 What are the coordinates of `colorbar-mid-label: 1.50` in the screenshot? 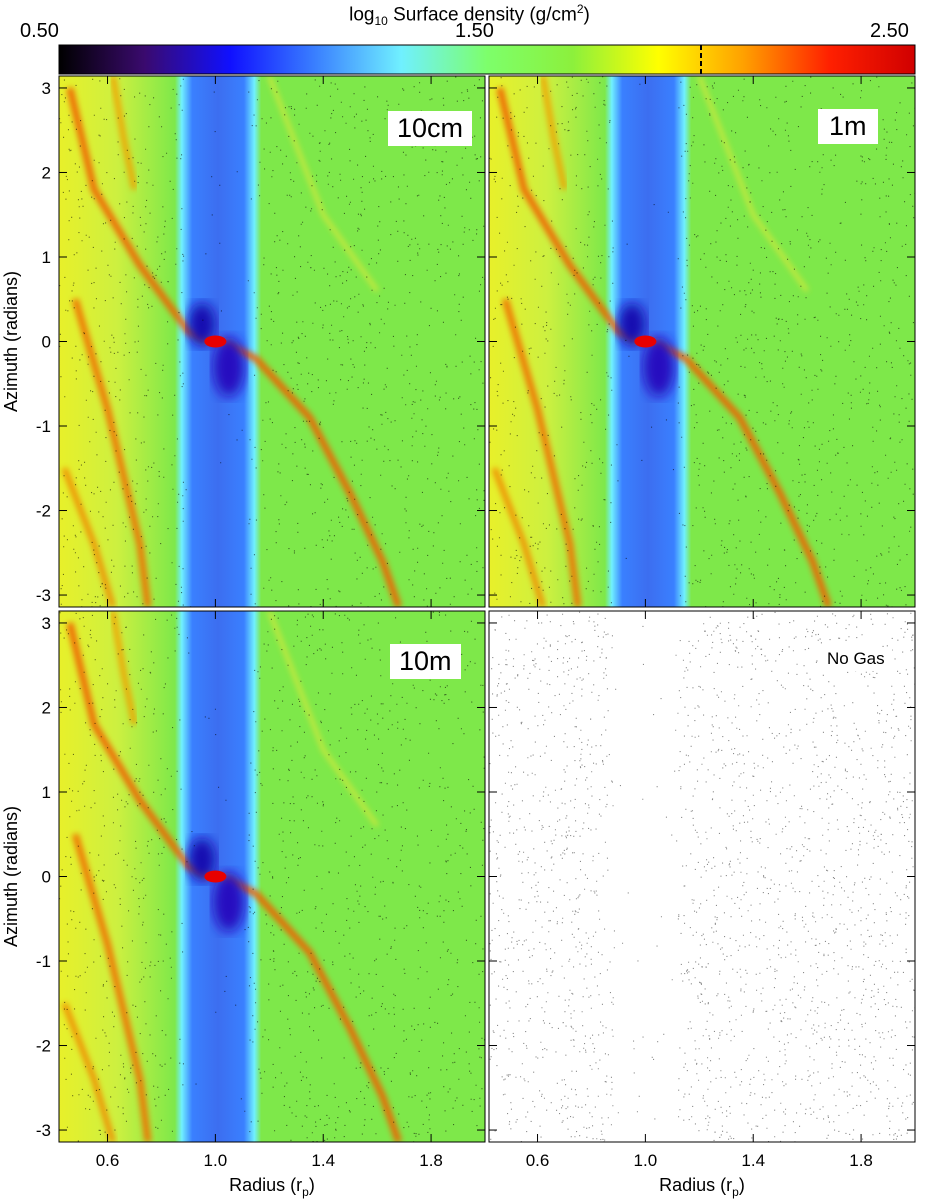 It's located at (474, 31).